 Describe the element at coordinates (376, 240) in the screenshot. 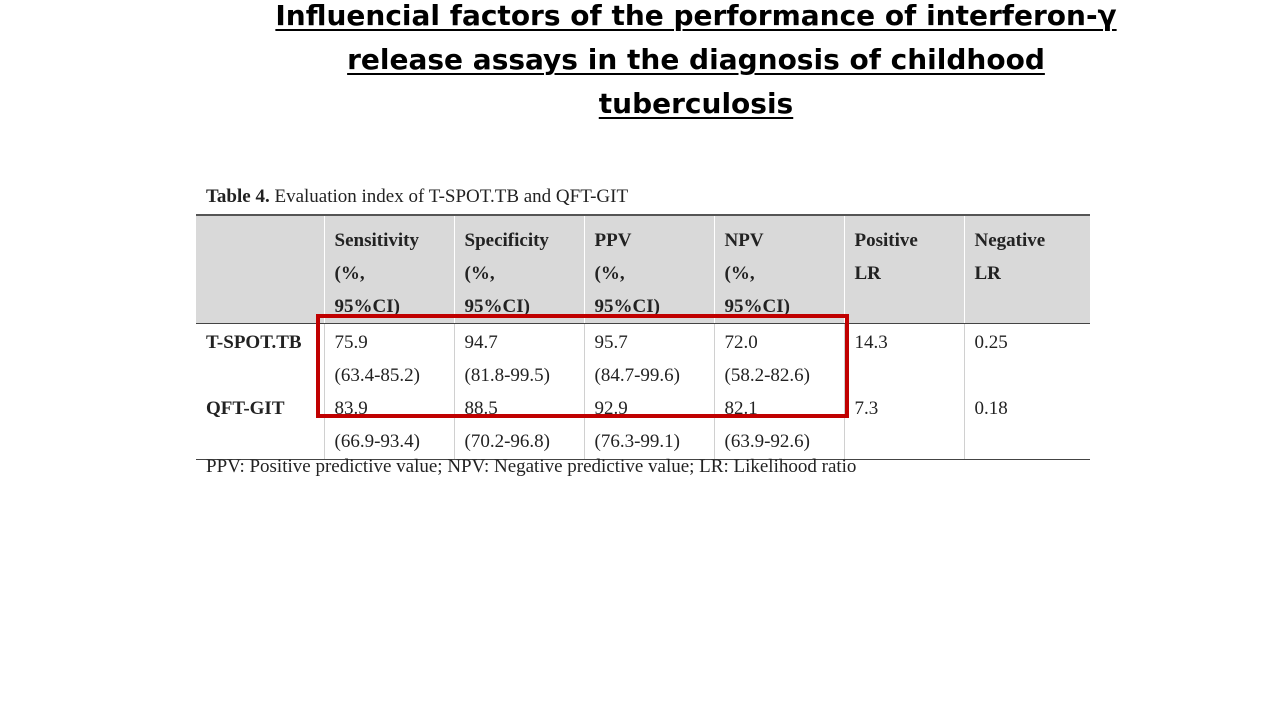

I see `header-text: Sensitivity` at that location.